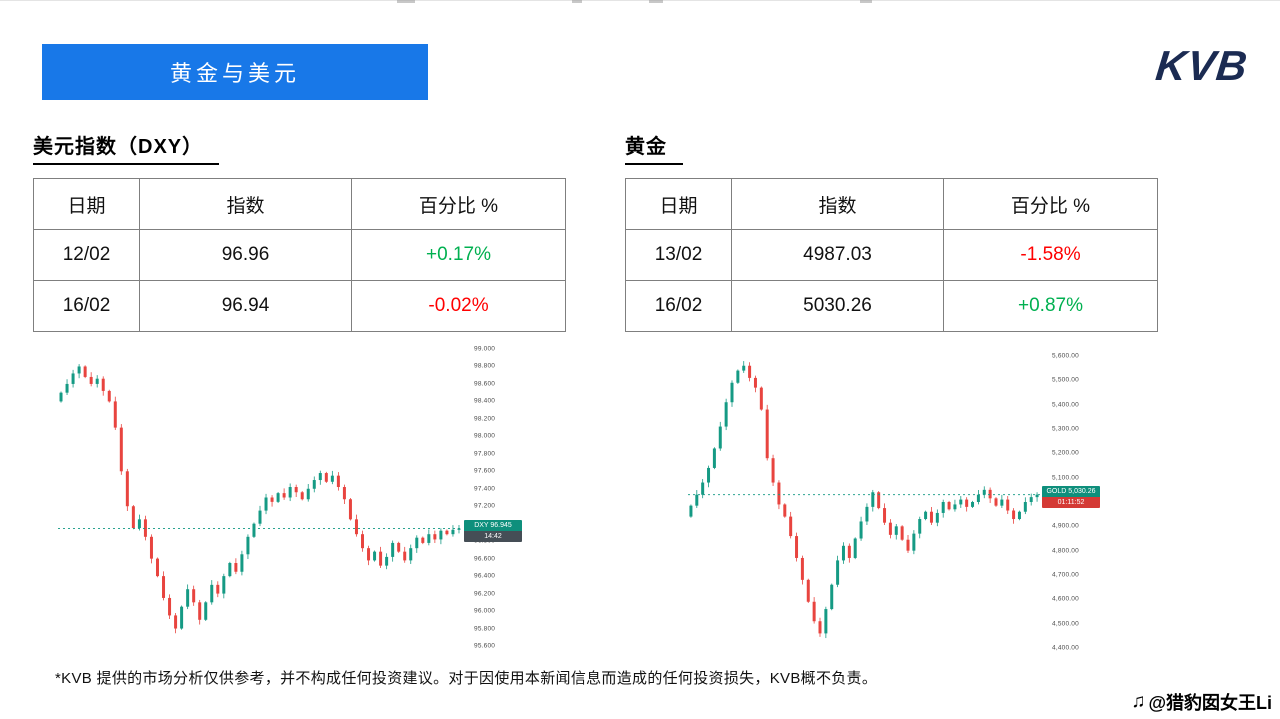 Image resolution: width=1280 pixels, height=719 pixels. Describe the element at coordinates (485, 436) in the screenshot. I see `y-axis-tick: 98.000` at that location.